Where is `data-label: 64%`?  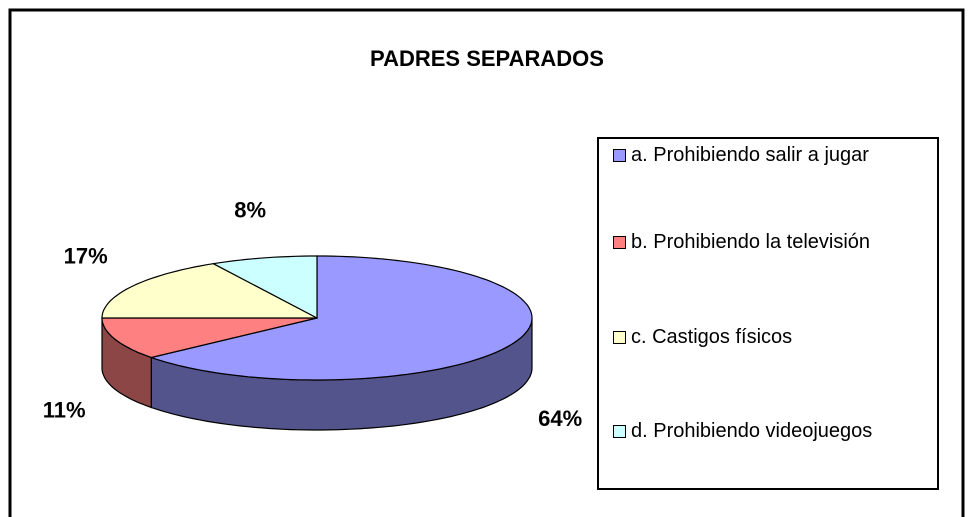
data-label: 64% is located at coordinates (560, 418).